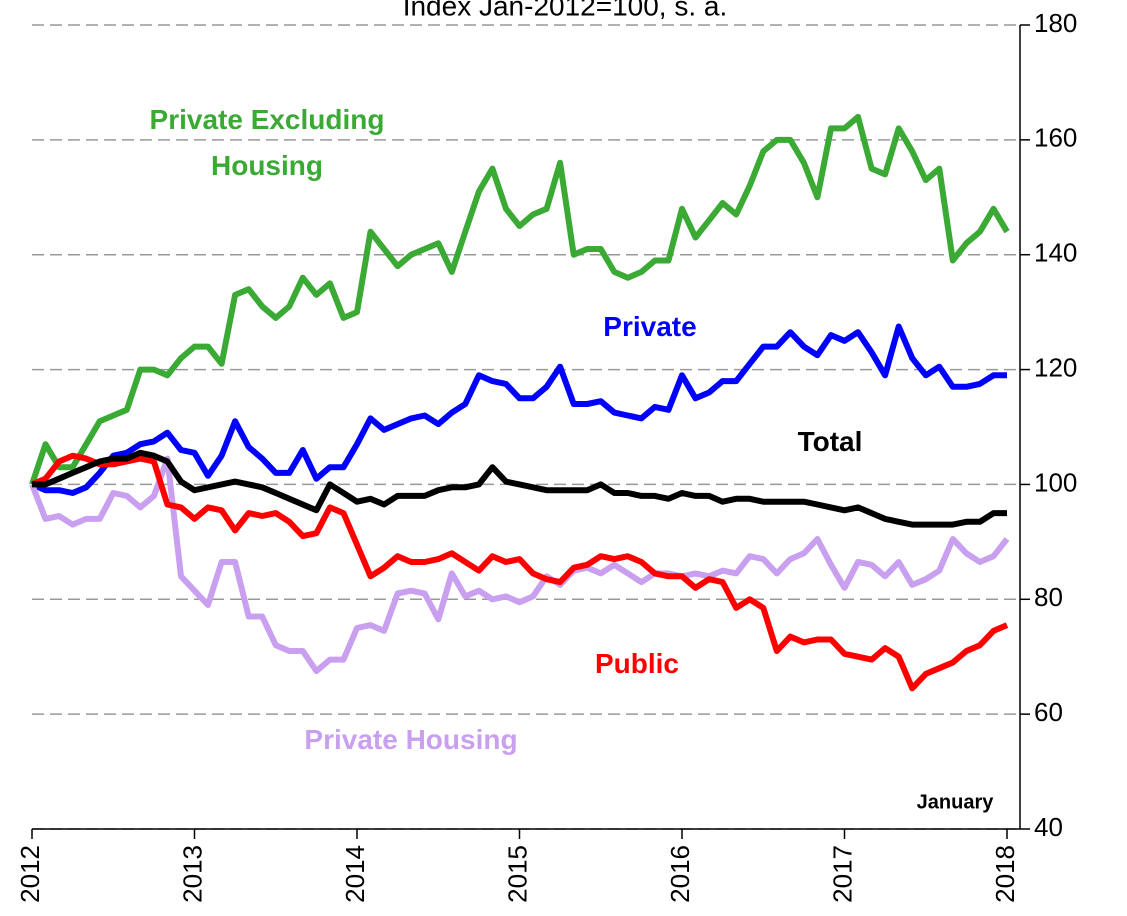 Image resolution: width=1127 pixels, height=916 pixels. I want to click on y-tick-label: 160, so click(1055, 138).